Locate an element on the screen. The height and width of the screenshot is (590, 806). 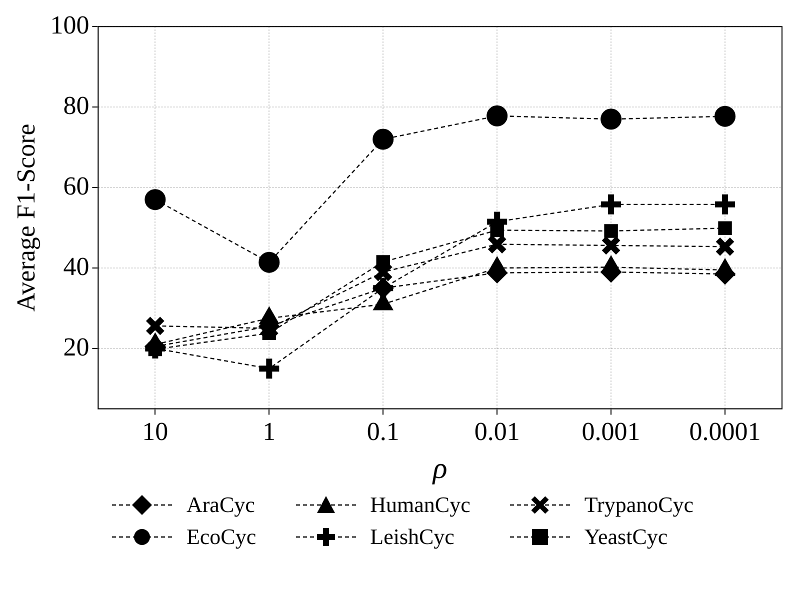
legend-label: AraCyc is located at coordinates (220, 505).